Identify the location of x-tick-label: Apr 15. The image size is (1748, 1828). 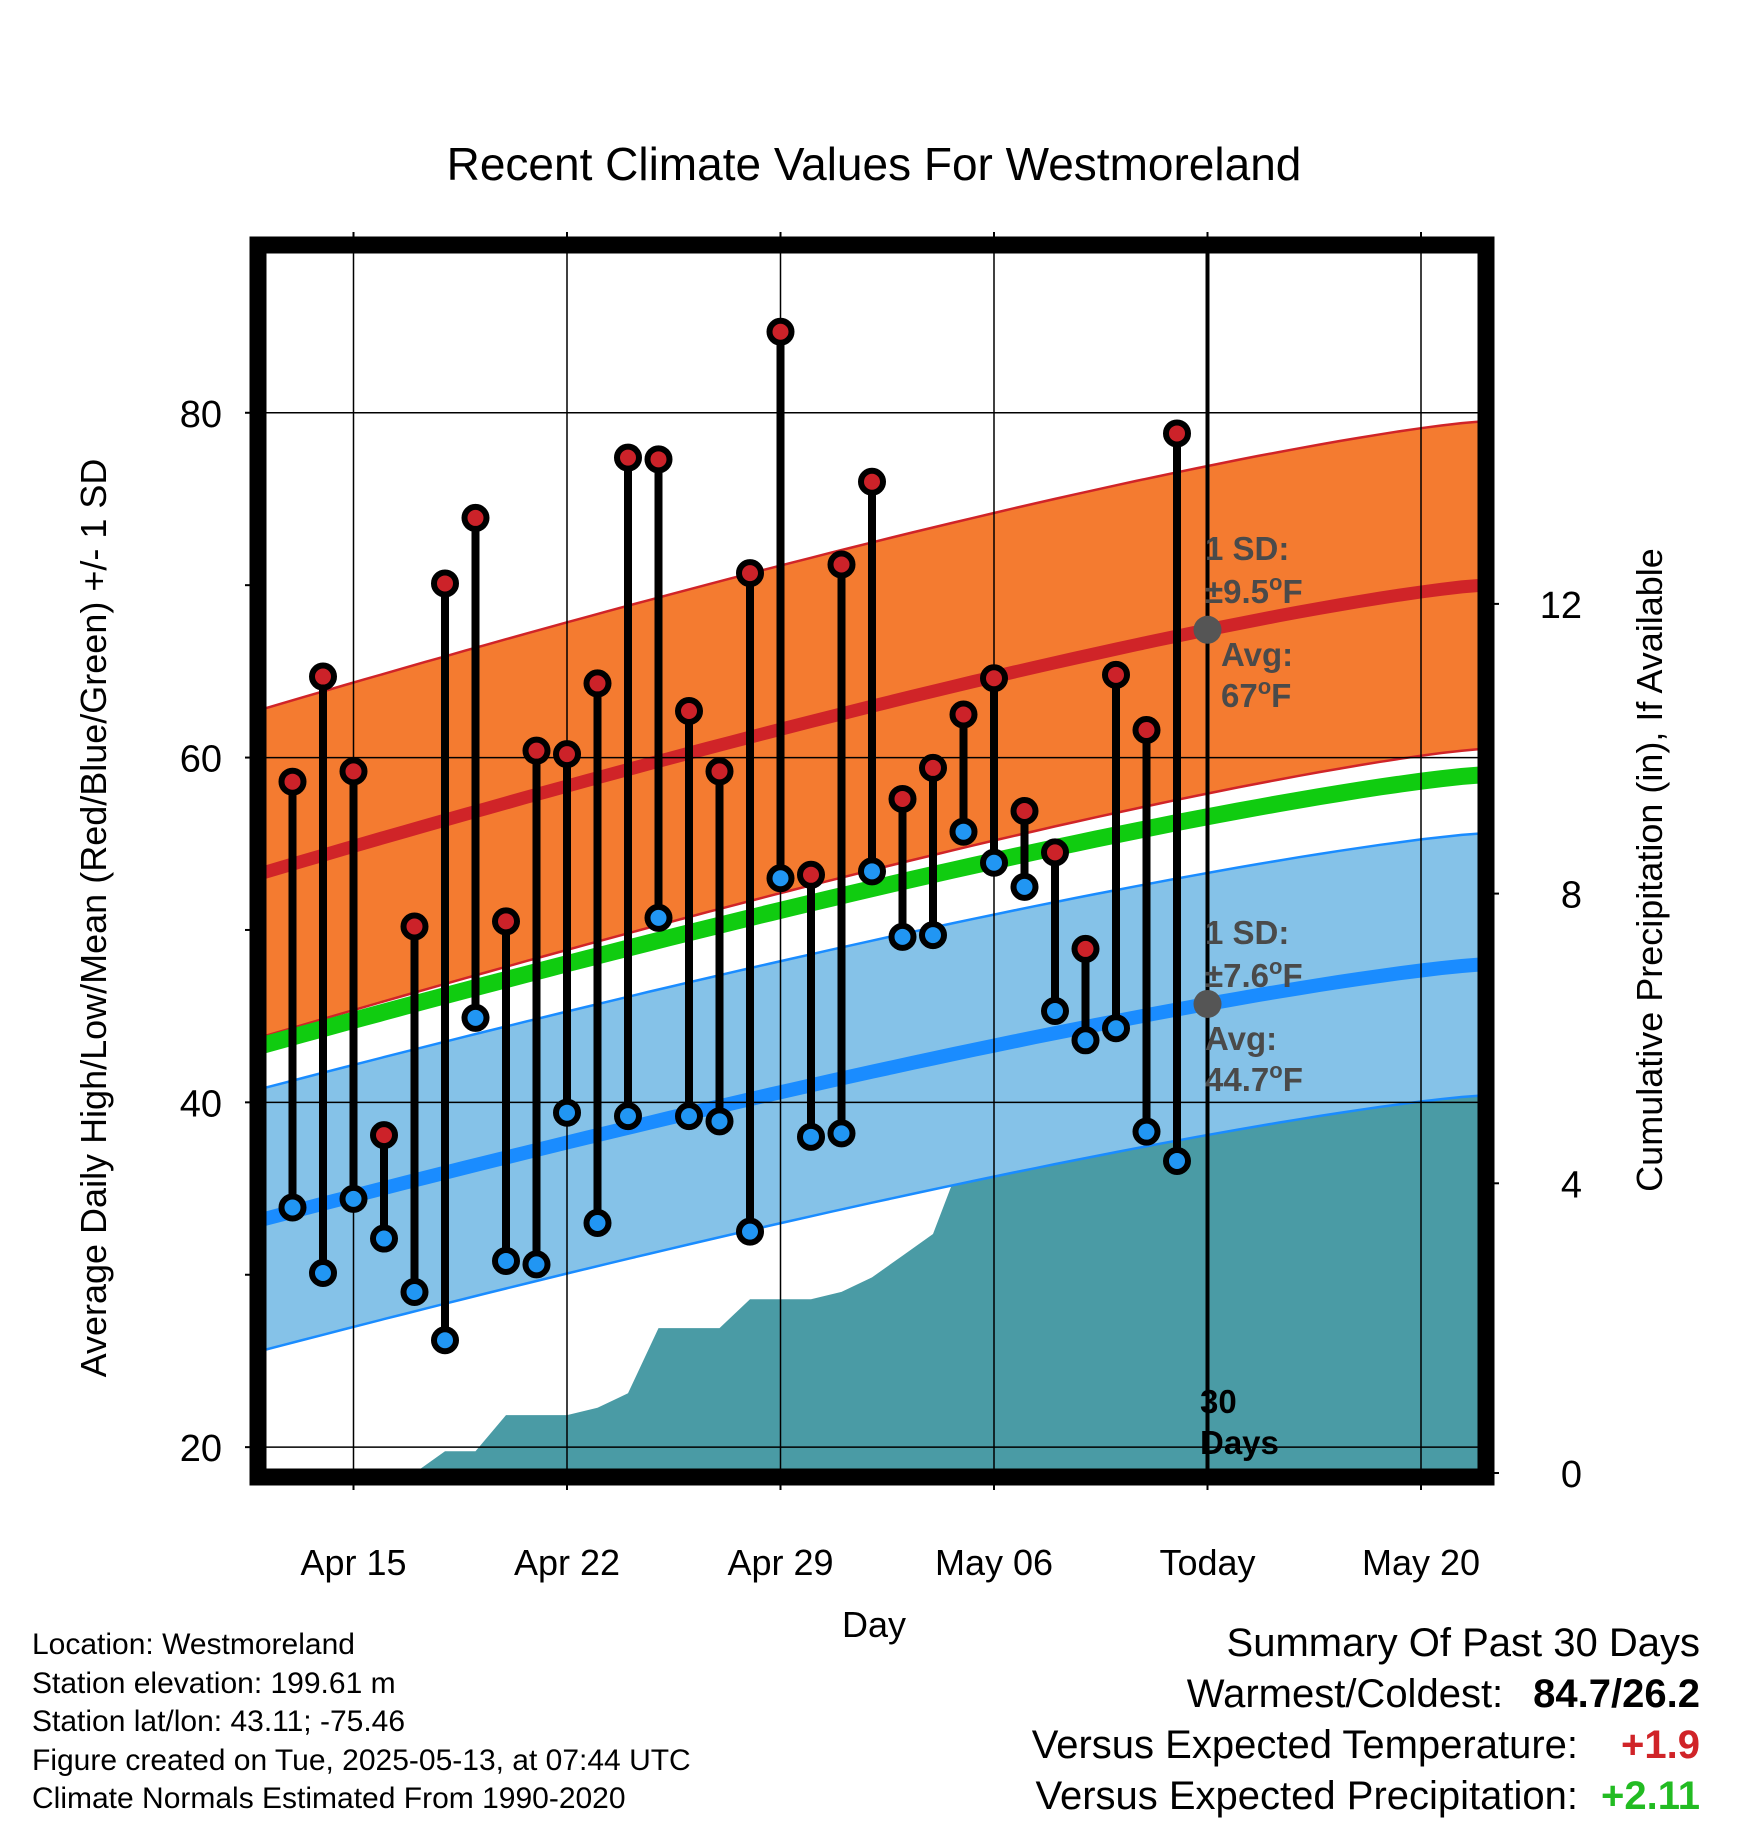
(353, 1562).